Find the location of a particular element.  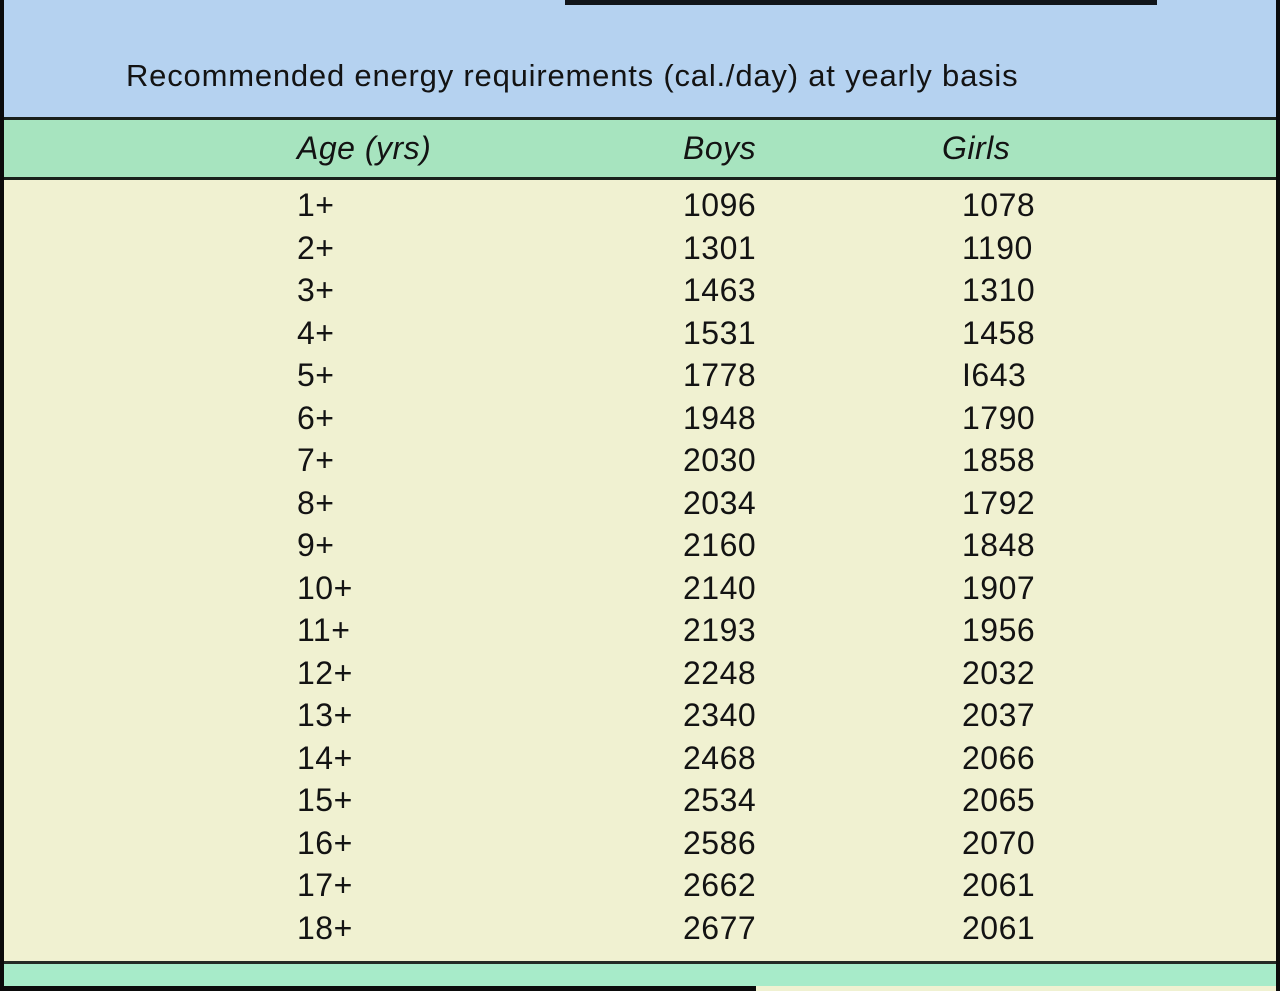

table-row: 9+ 2160 1848 is located at coordinates (640, 545).